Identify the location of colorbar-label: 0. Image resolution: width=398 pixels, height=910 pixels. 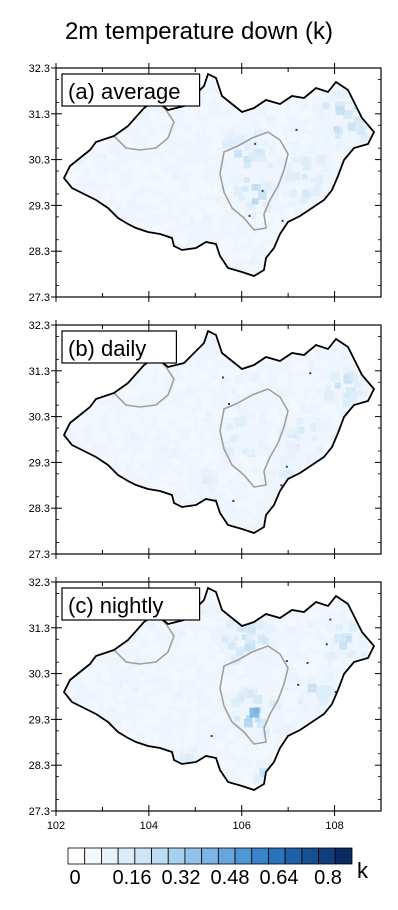
(74, 878).